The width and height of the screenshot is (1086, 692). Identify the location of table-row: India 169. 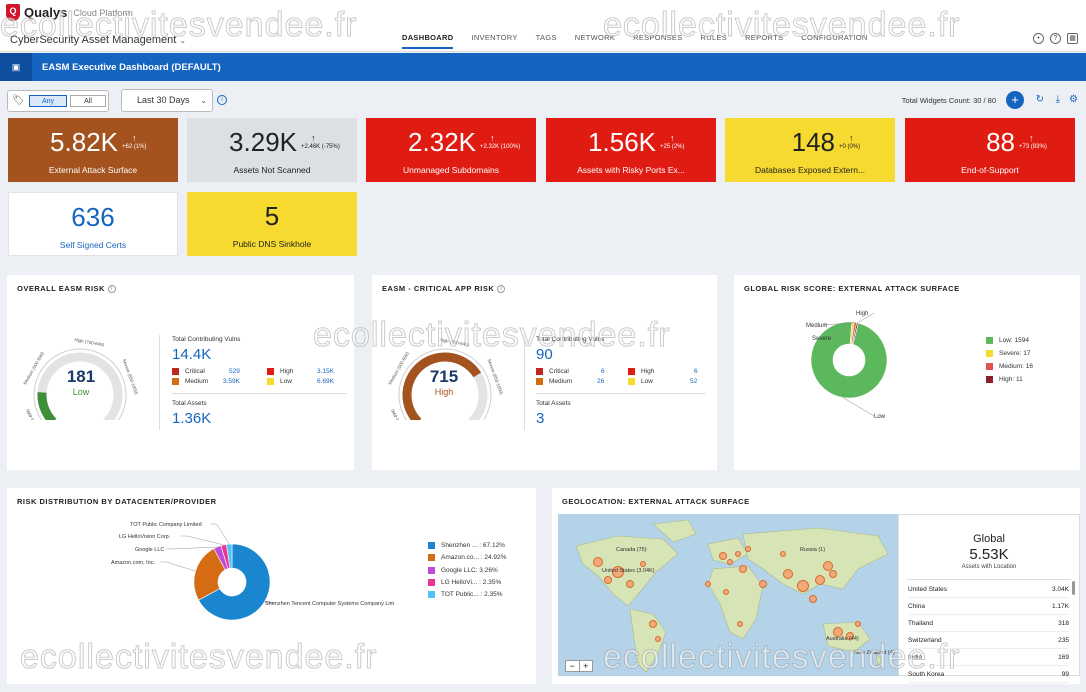
(988, 660).